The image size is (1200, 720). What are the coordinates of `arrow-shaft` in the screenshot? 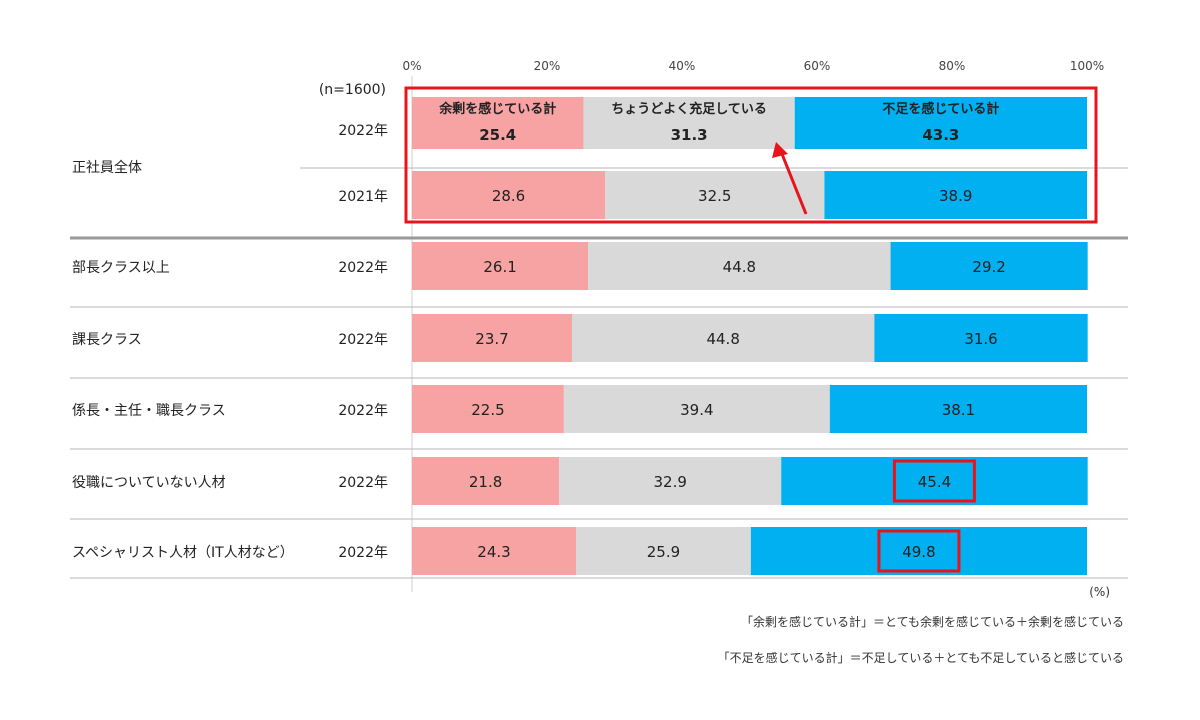 It's located at (794, 184).